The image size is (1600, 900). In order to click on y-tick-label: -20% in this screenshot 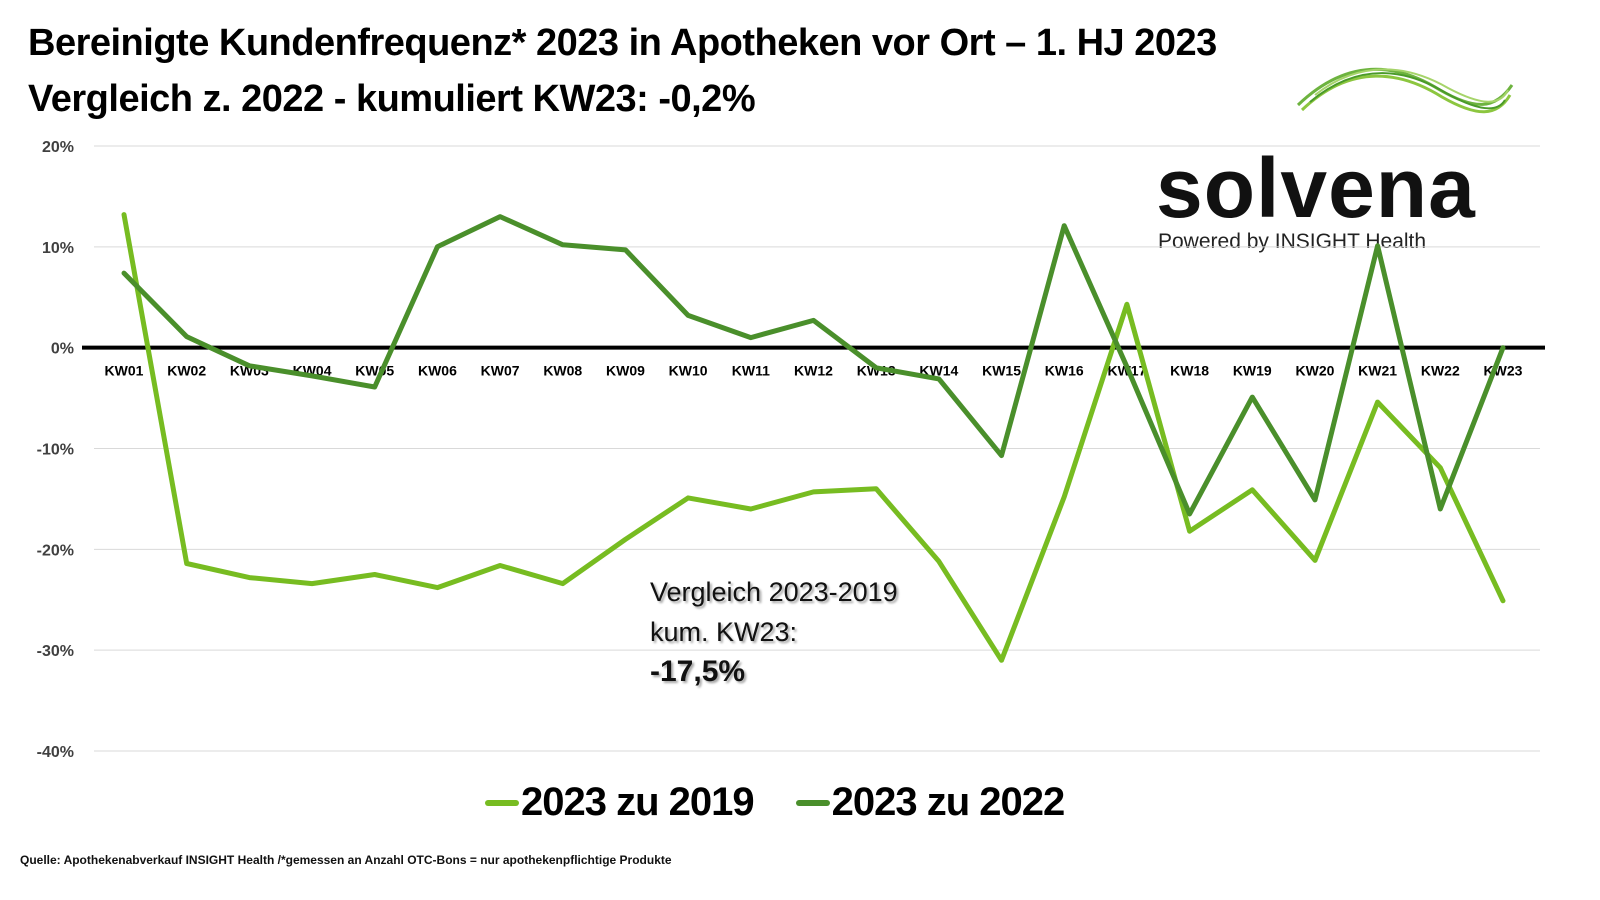, I will do `click(55, 550)`.